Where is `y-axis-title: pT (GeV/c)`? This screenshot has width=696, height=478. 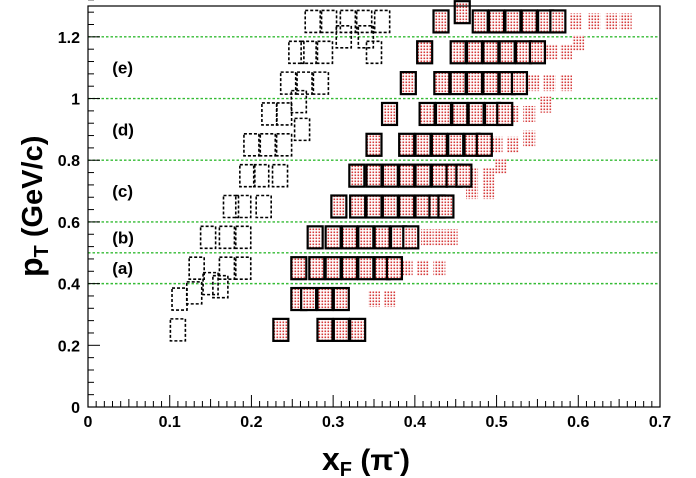 y-axis-title: pT (GeV/c) is located at coordinates (33, 206).